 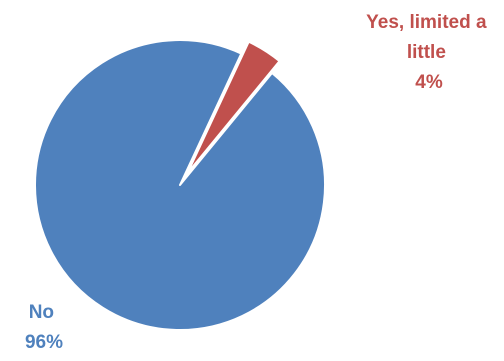 What do you see at coordinates (426, 22) in the screenshot?
I see `data-label-yes-line1: Yes, limited a` at bounding box center [426, 22].